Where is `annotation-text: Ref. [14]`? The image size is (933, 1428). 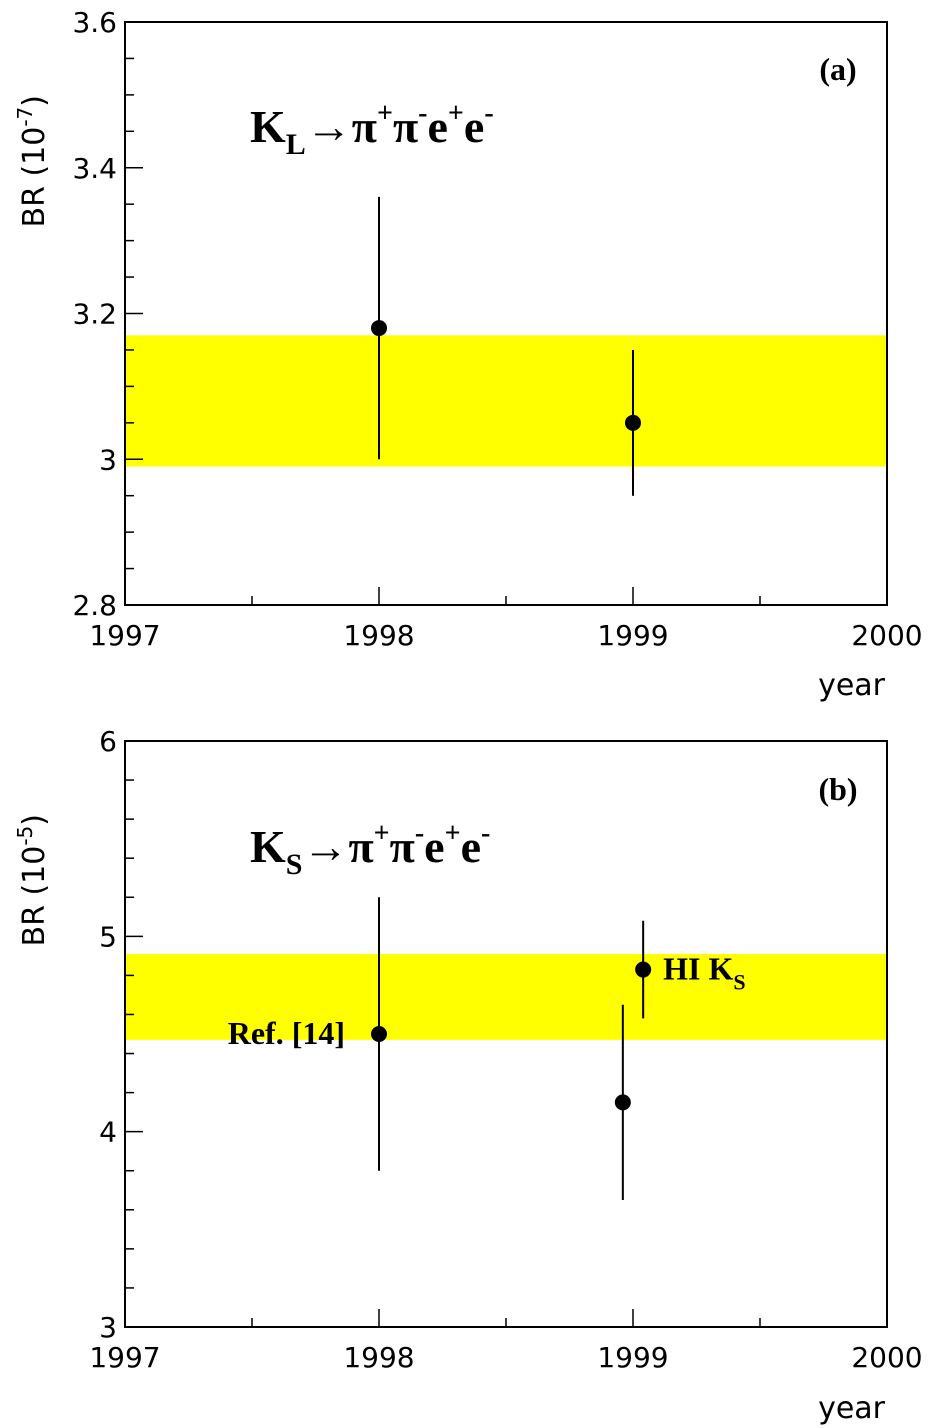
annotation-text: Ref. [14] is located at coordinates (286, 1033).